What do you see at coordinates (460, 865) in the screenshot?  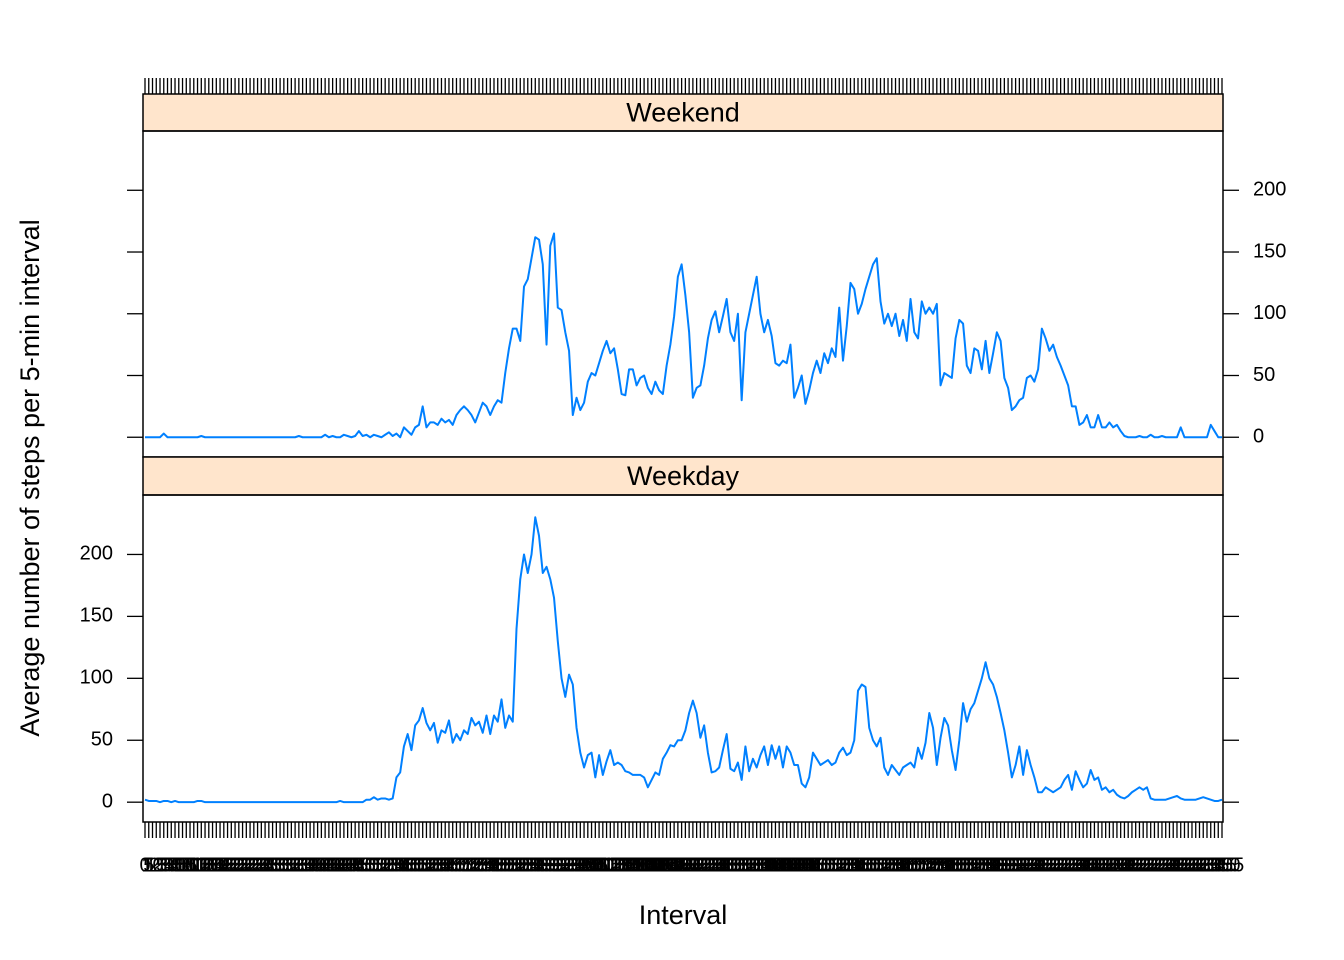 I see `x-tick-label: 700` at bounding box center [460, 865].